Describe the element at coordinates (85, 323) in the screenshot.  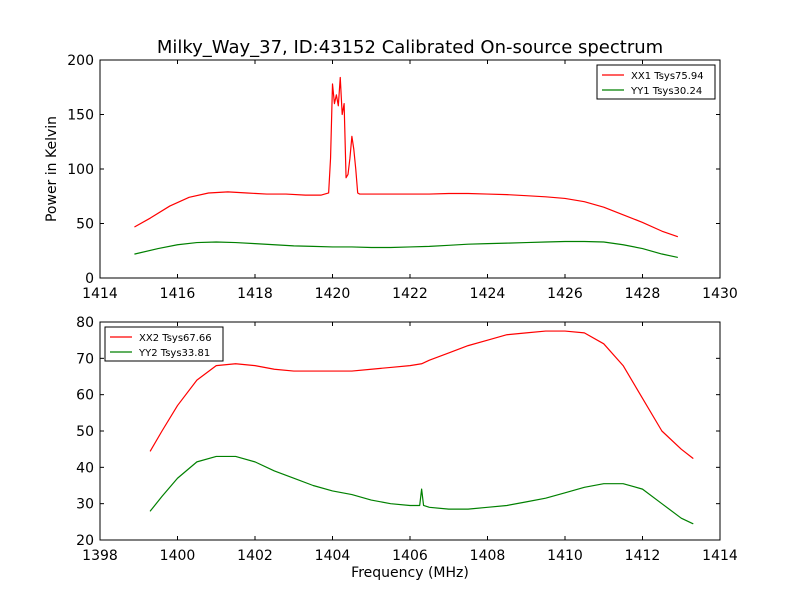
I see `bottom-y-tick-label-6: 80` at that location.